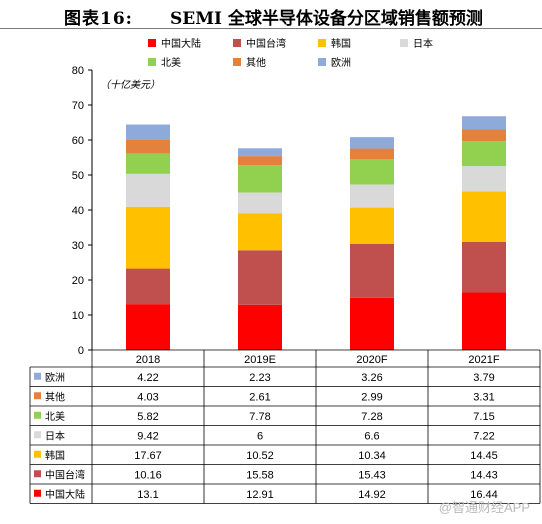  What do you see at coordinates (484, 507) in the screenshot?
I see `watermark: @智通财经APP` at bounding box center [484, 507].